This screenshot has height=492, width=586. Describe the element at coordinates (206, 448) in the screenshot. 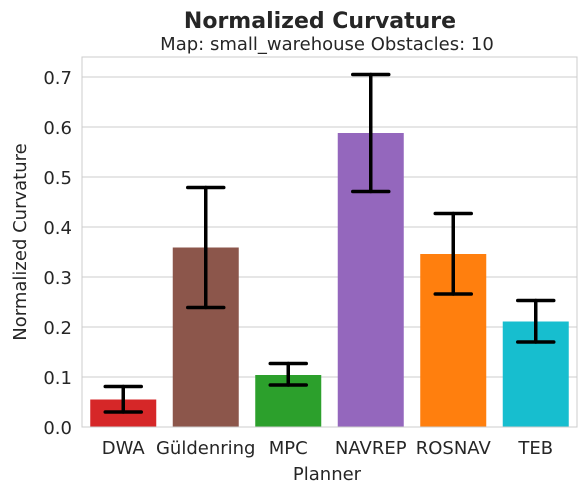

I see `x-tick-label: Güldenring` at that location.